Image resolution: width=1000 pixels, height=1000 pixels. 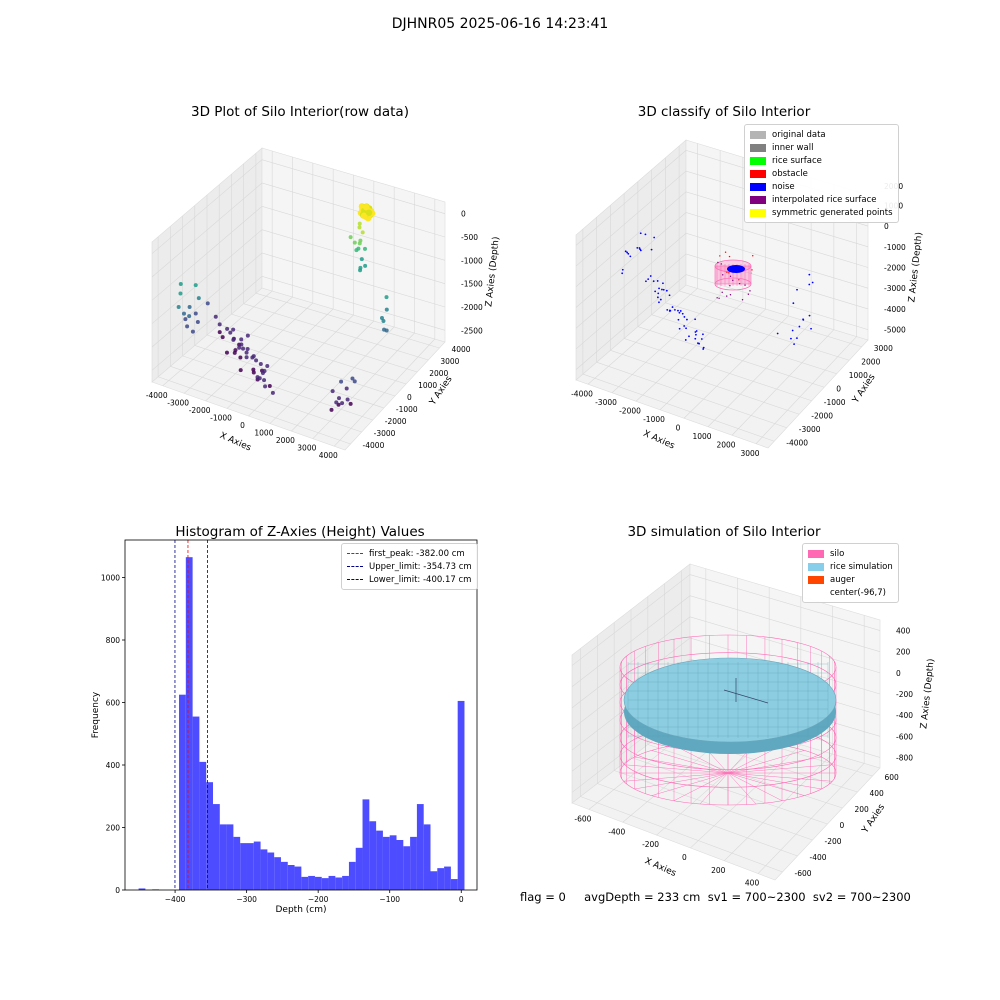 What do you see at coordinates (861, 566) in the screenshot?
I see `legend-label: rice simulation` at bounding box center [861, 566].